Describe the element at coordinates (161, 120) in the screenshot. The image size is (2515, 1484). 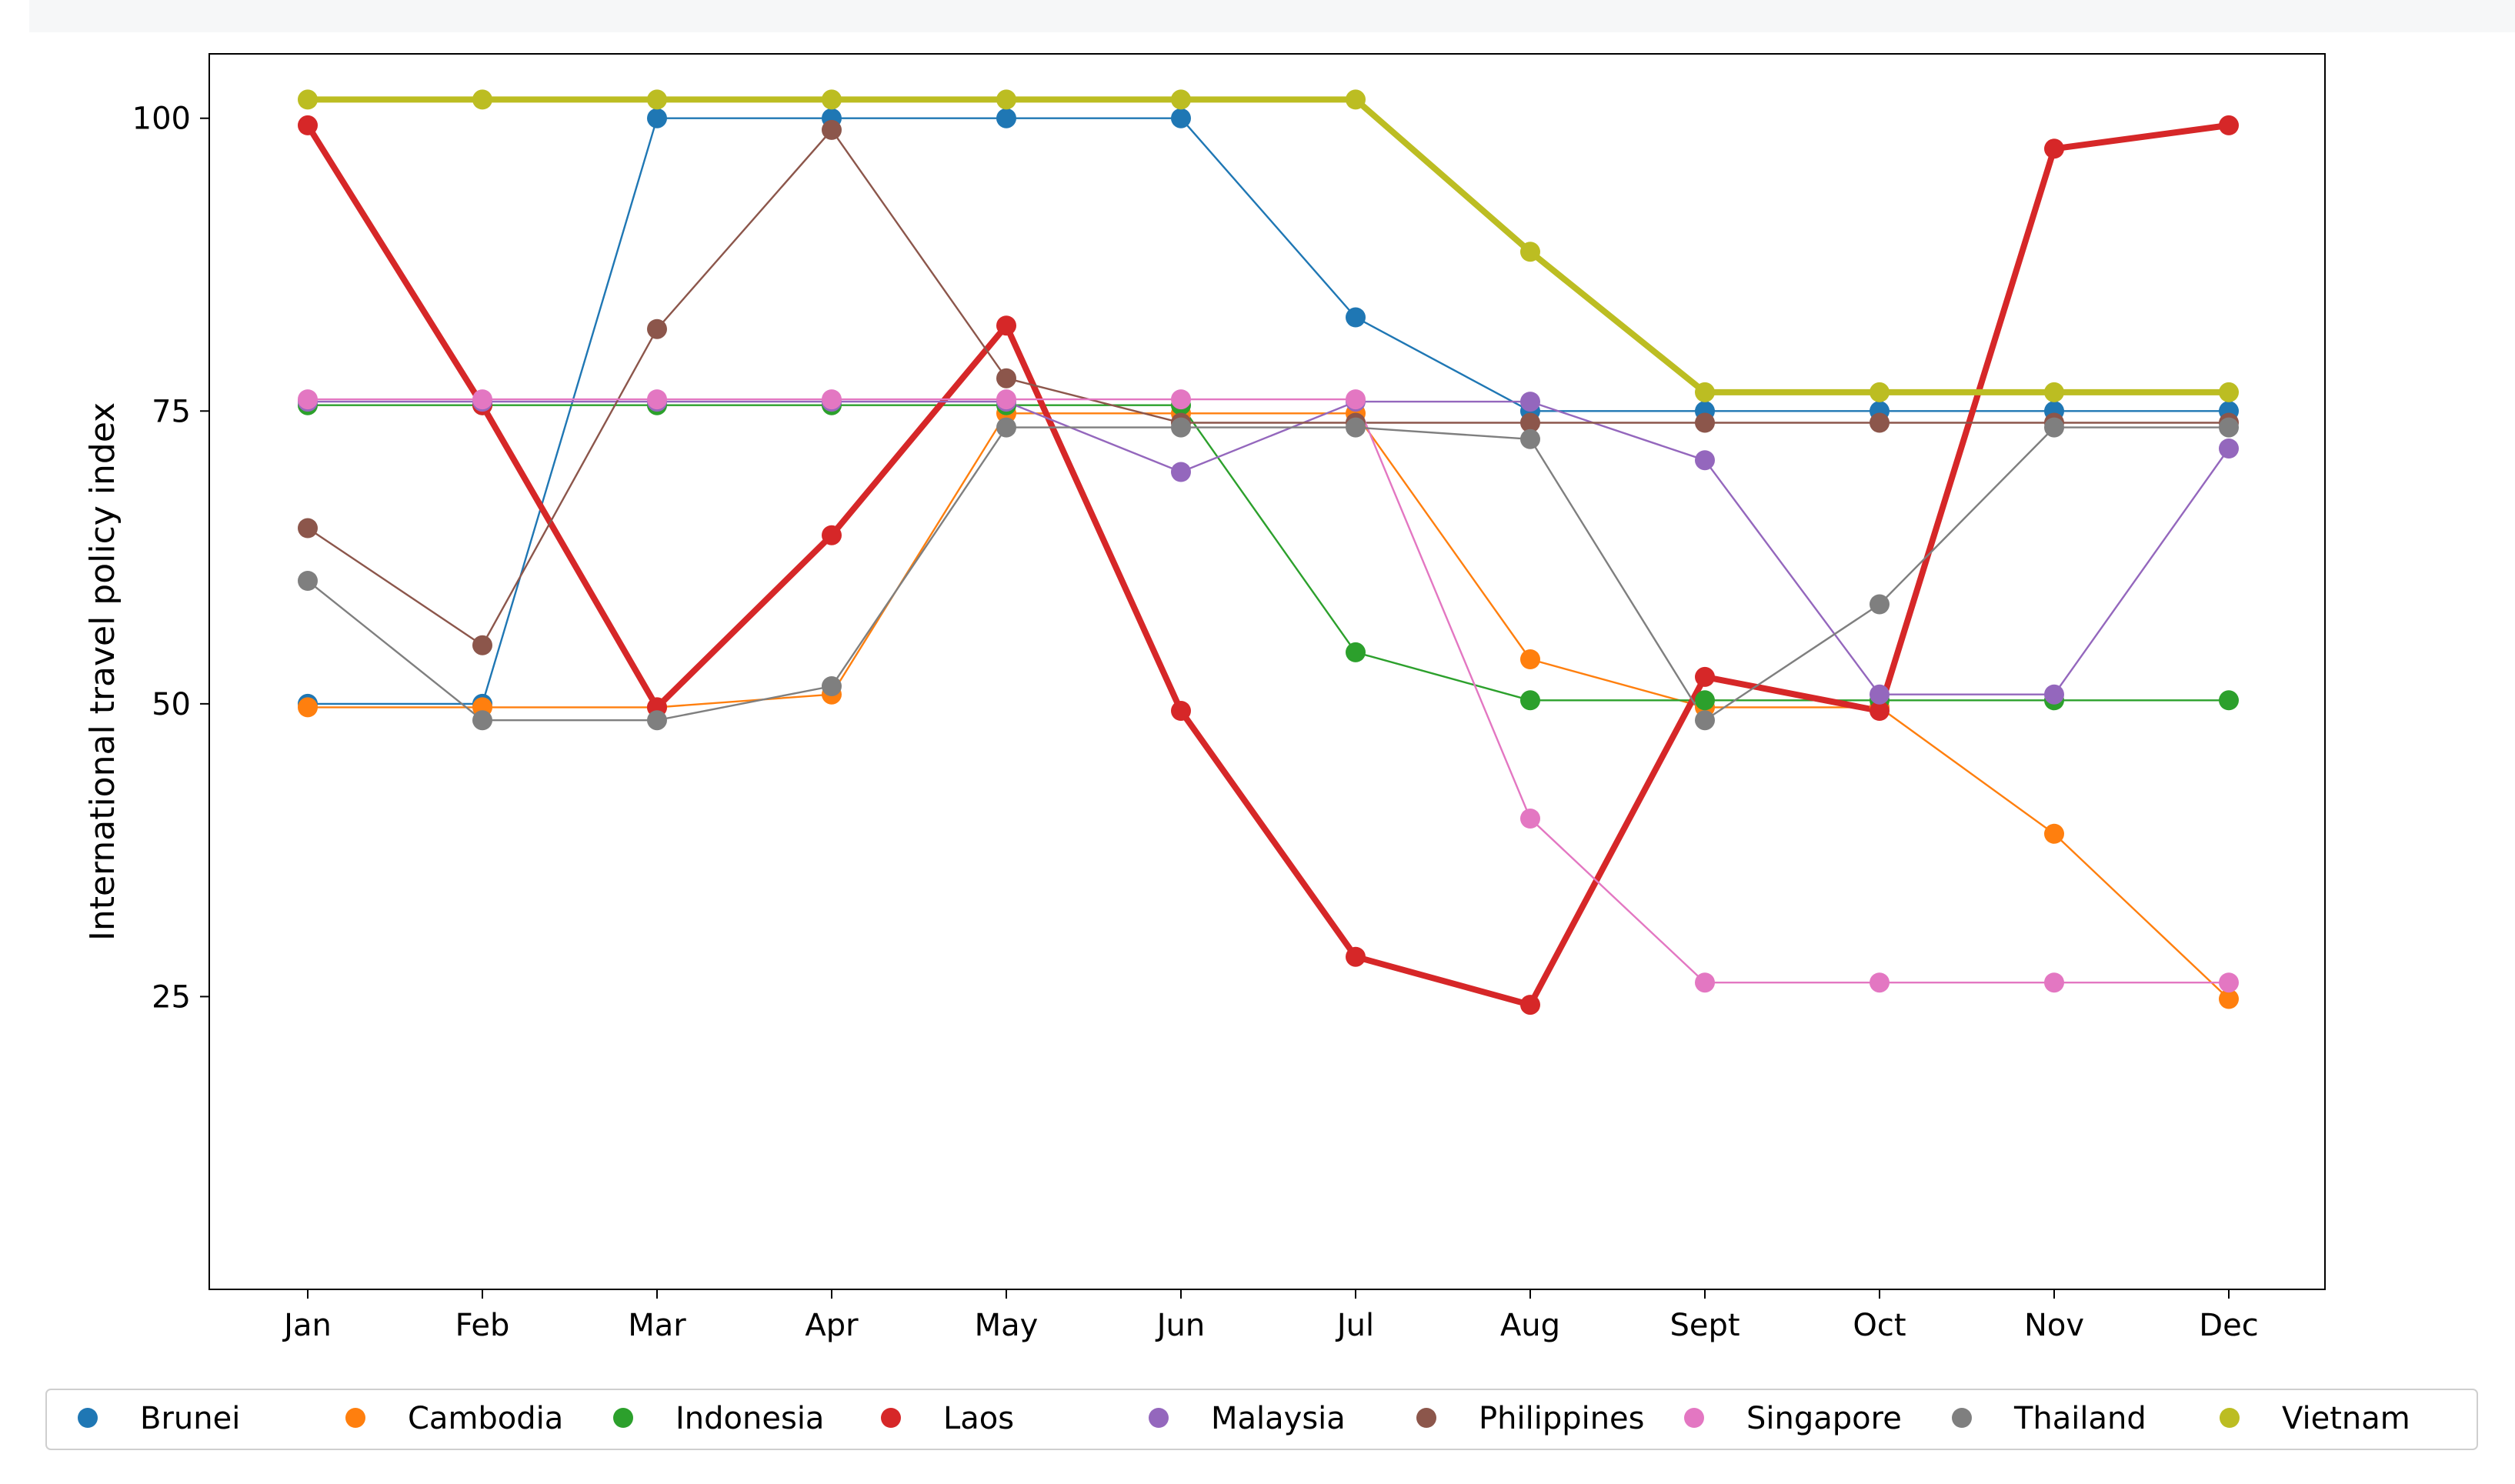
I see `y-tick-label-100: 100` at that location.